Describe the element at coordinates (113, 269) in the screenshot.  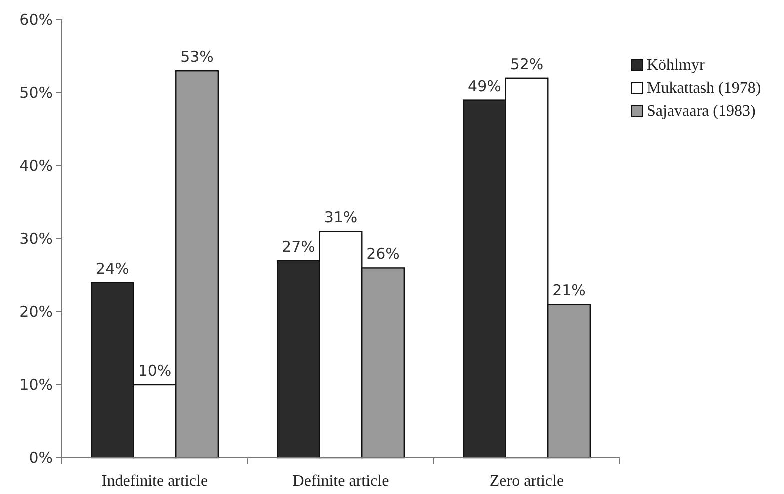
I see `data-label: 24%` at that location.